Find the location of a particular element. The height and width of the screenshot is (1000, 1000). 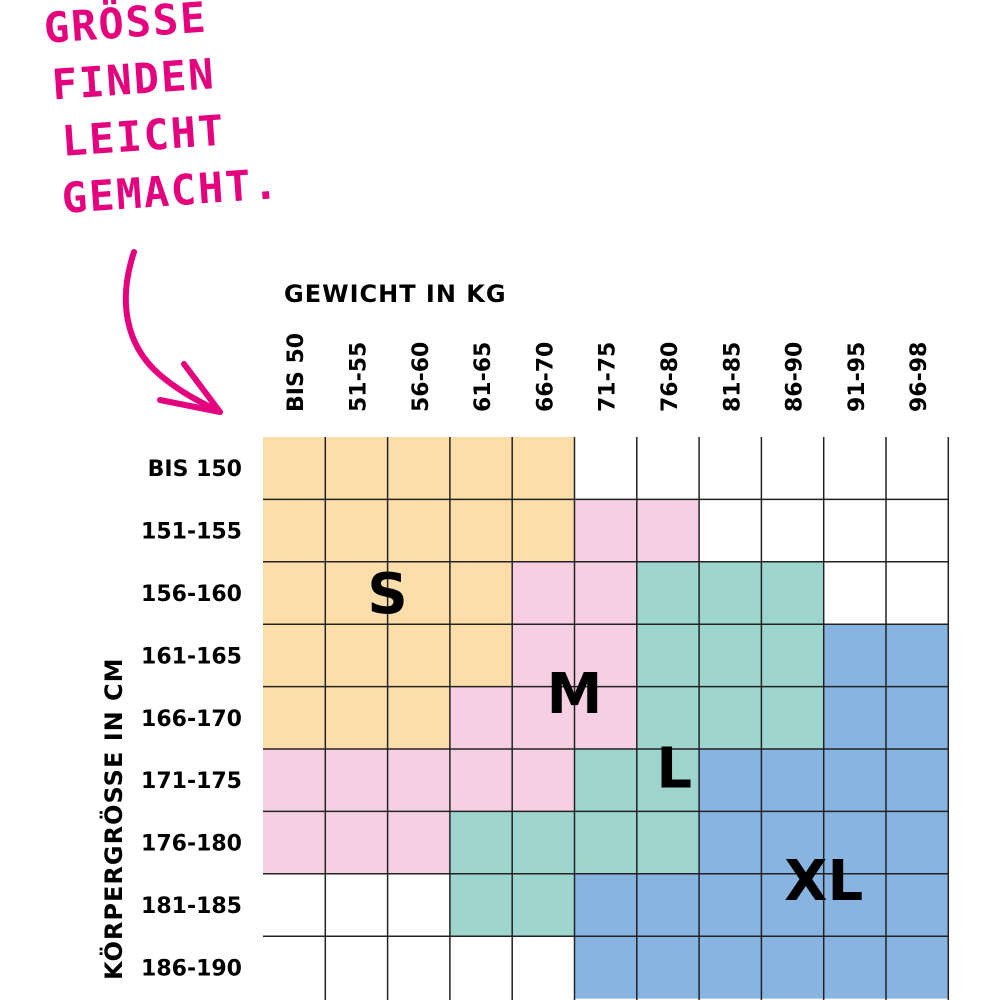

y-tick-label: 161-165 is located at coordinates (191, 656).